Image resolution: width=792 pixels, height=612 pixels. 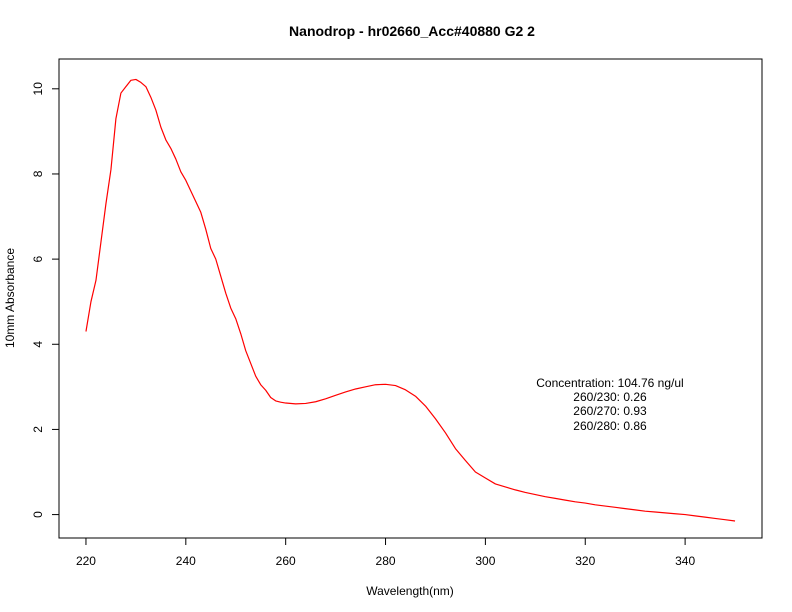 I want to click on x-tick-label: 280, so click(x=386, y=561).